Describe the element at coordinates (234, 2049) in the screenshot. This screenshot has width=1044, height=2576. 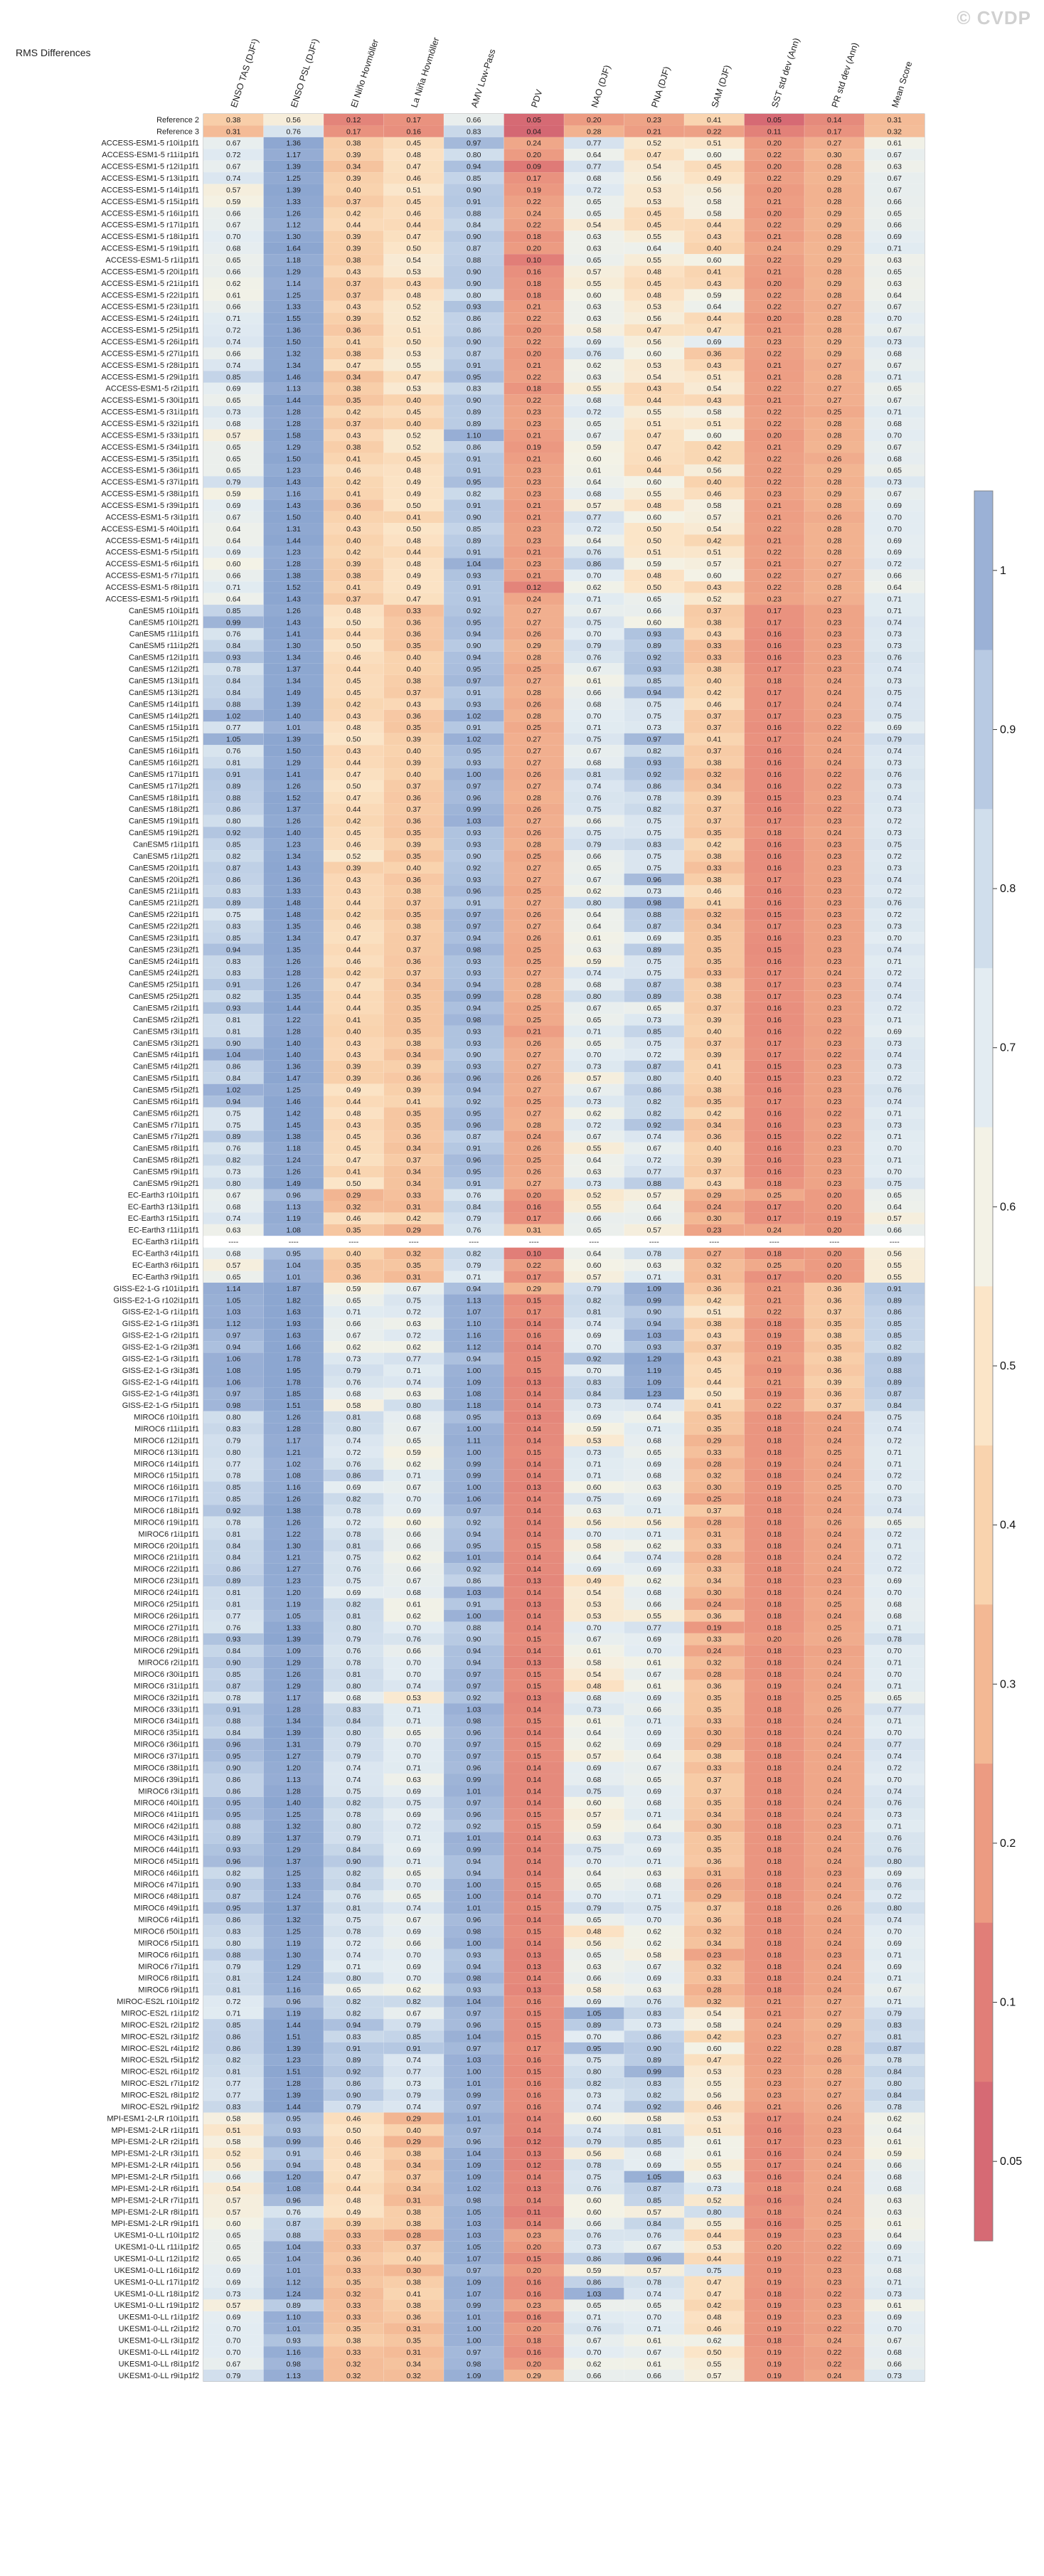
I see `cell-value: 0.86` at that location.